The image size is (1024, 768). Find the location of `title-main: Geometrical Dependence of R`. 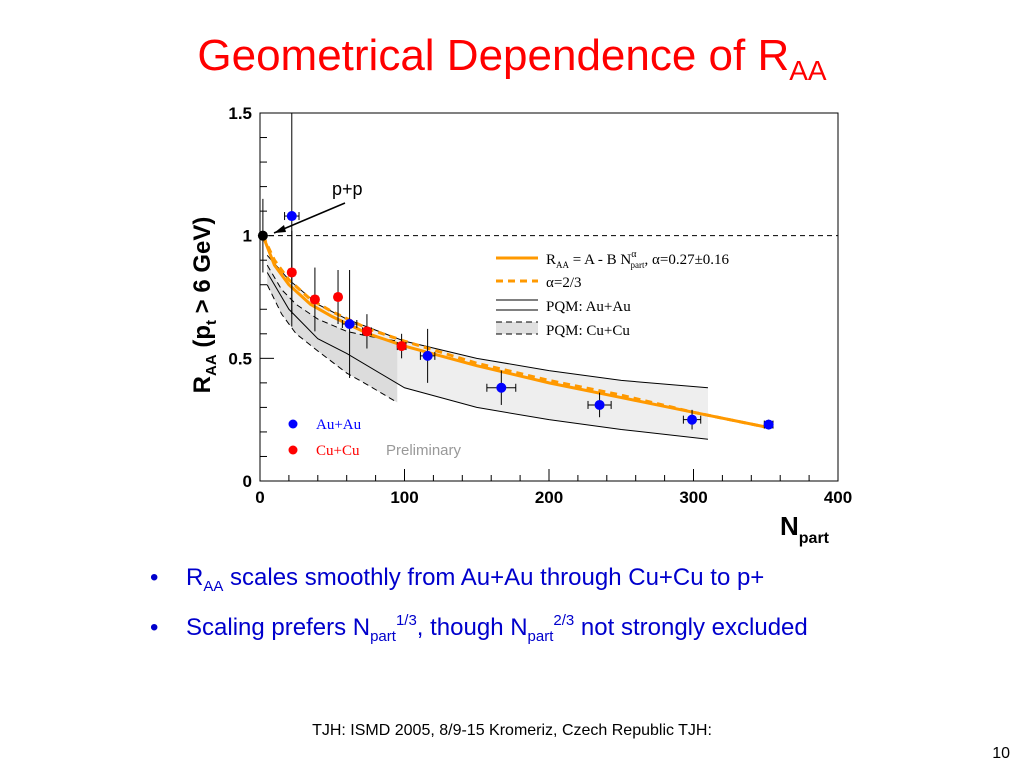

title-main: Geometrical Dependence of R is located at coordinates (493, 55).